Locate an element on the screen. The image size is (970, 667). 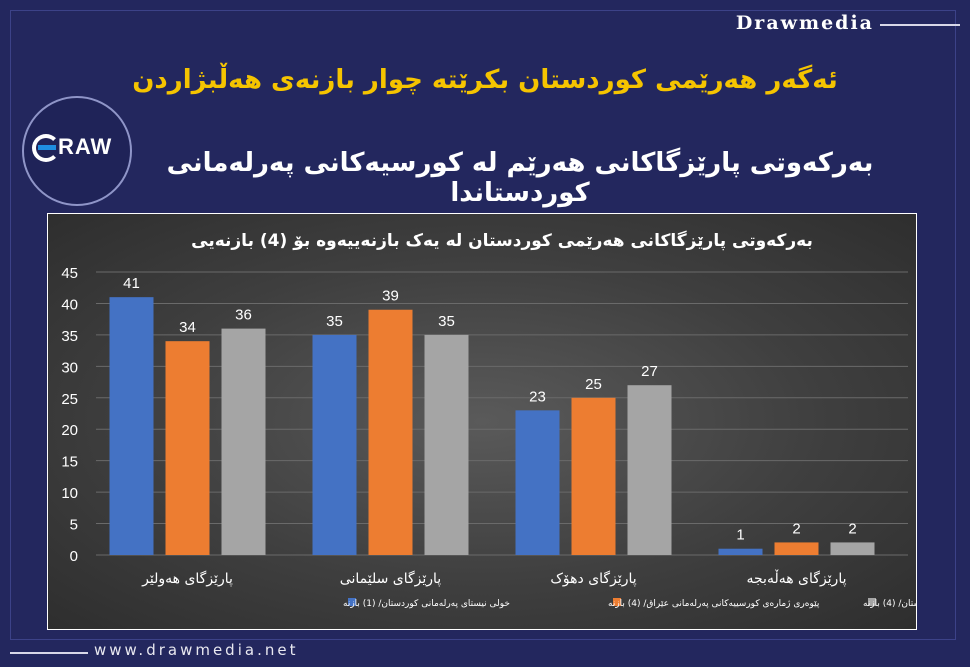
draw-logo: RAW is located at coordinates (77, 151).